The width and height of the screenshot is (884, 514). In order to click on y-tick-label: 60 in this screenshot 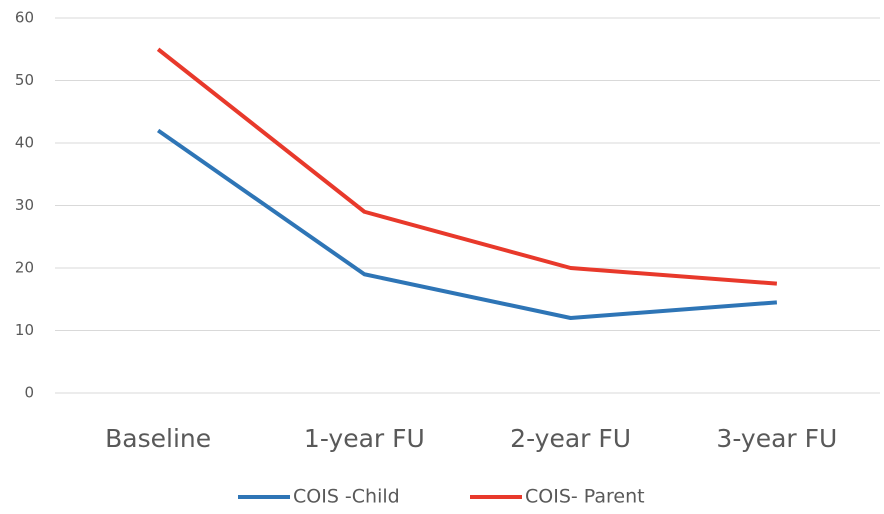, I will do `click(24, 18)`.